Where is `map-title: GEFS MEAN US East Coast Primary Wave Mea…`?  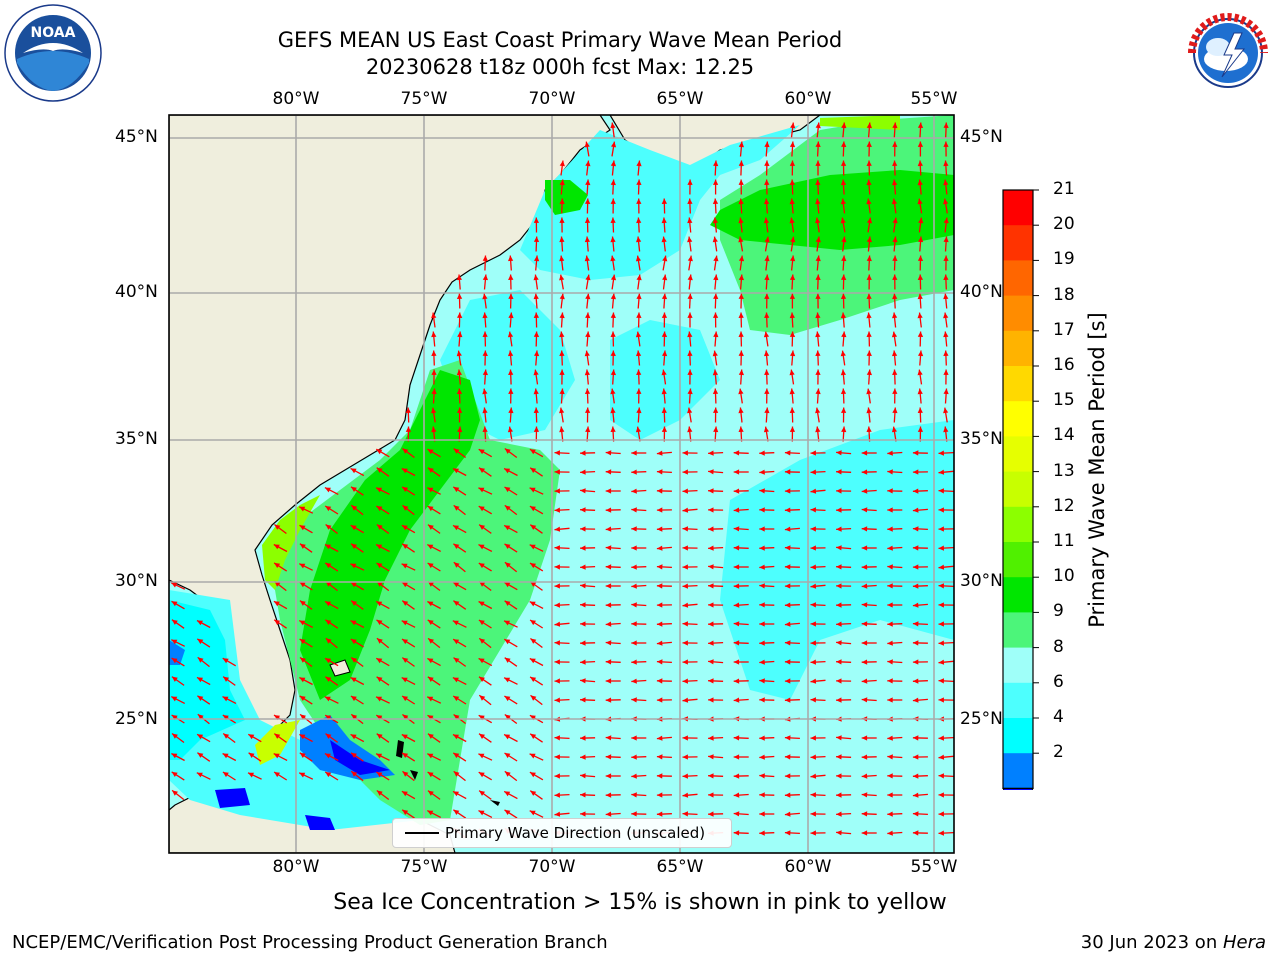
map-title: GEFS MEAN US East Coast Primary Wave Mea… is located at coordinates (560, 40).